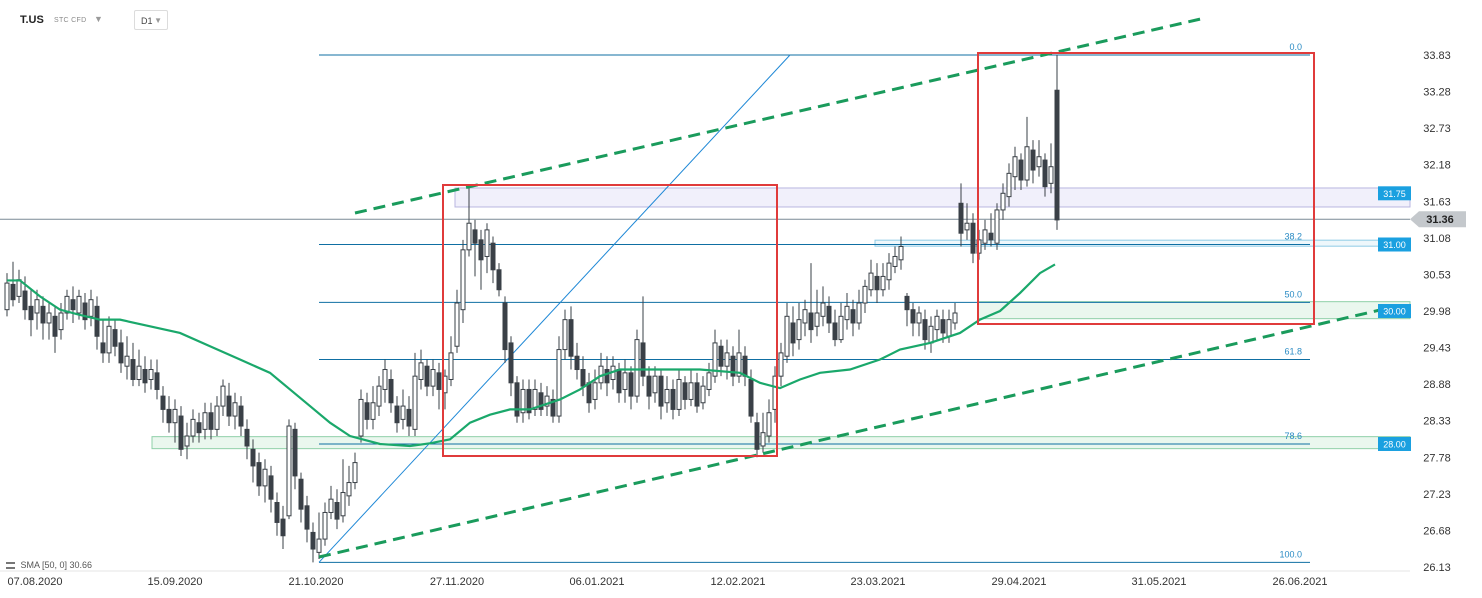 Image resolution: width=1482 pixels, height=598 pixels. I want to click on timeframe-label: D1, so click(147, 21).